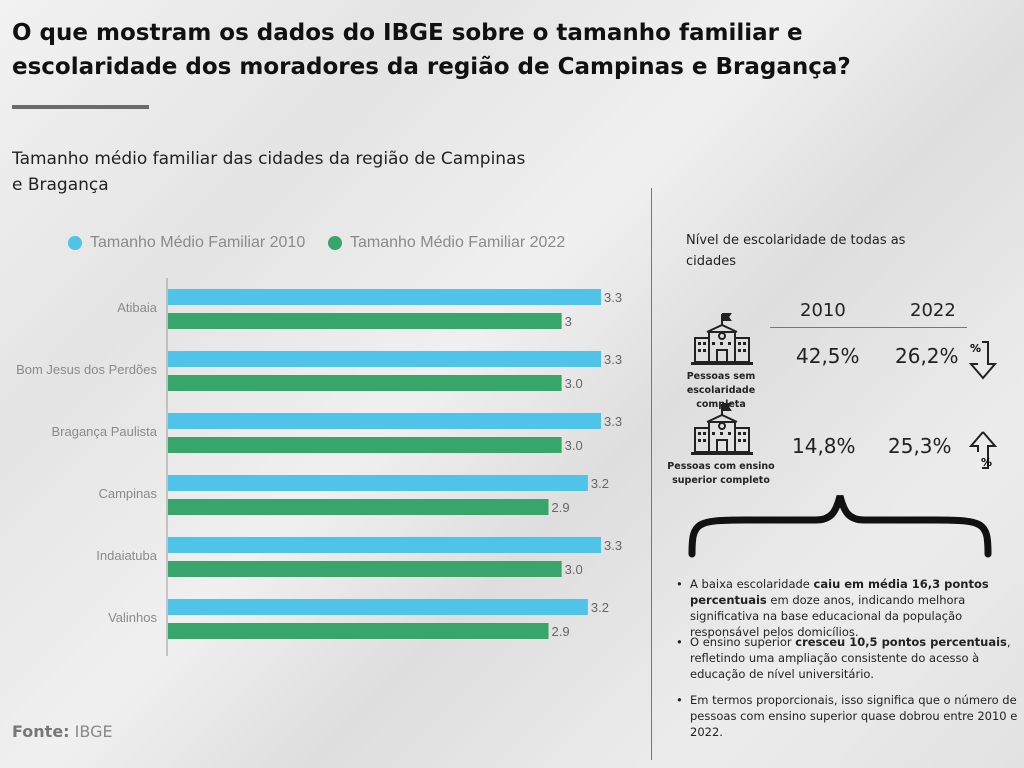 The width and height of the screenshot is (1024, 768). What do you see at coordinates (86, 369) in the screenshot?
I see `category-label: Bom Jesus dos Perdões` at bounding box center [86, 369].